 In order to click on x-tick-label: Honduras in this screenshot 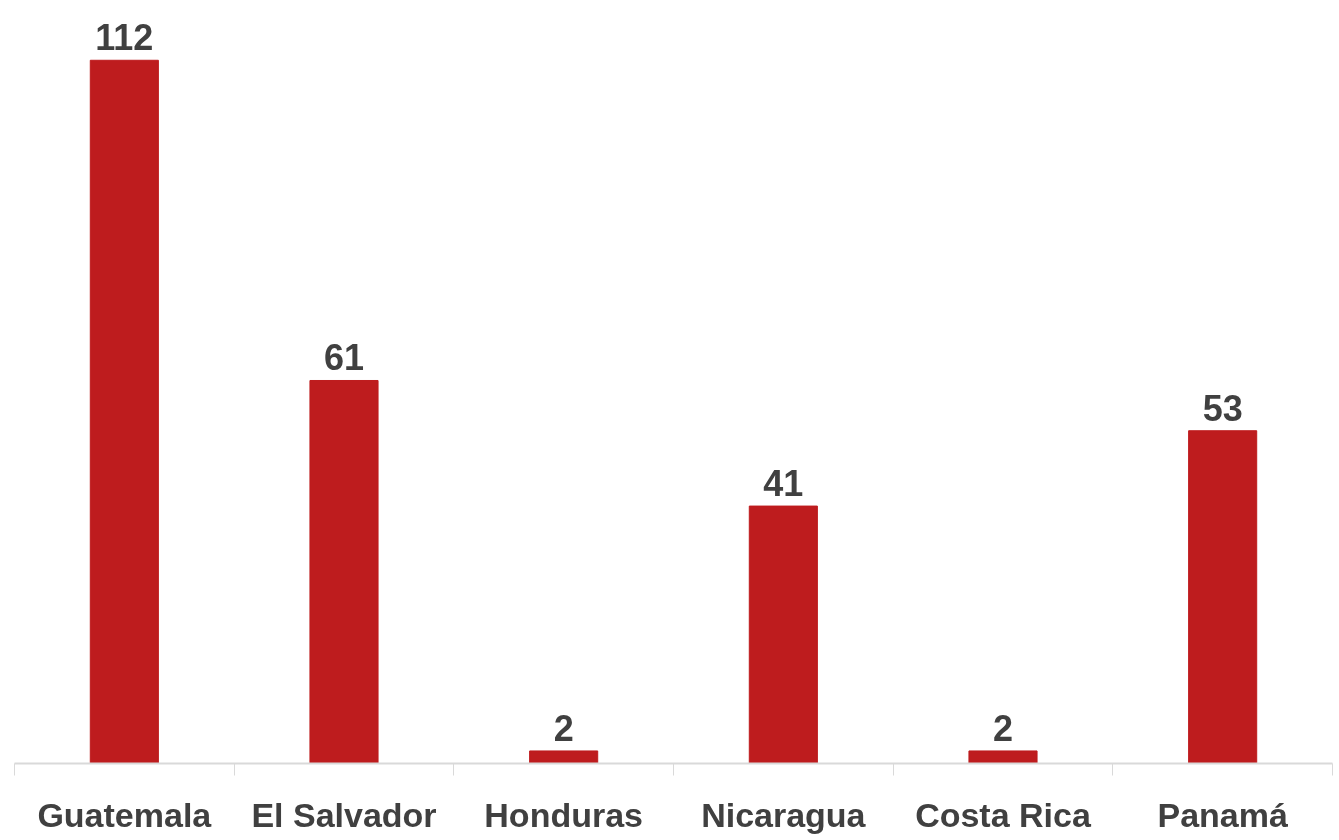, I will do `click(564, 814)`.